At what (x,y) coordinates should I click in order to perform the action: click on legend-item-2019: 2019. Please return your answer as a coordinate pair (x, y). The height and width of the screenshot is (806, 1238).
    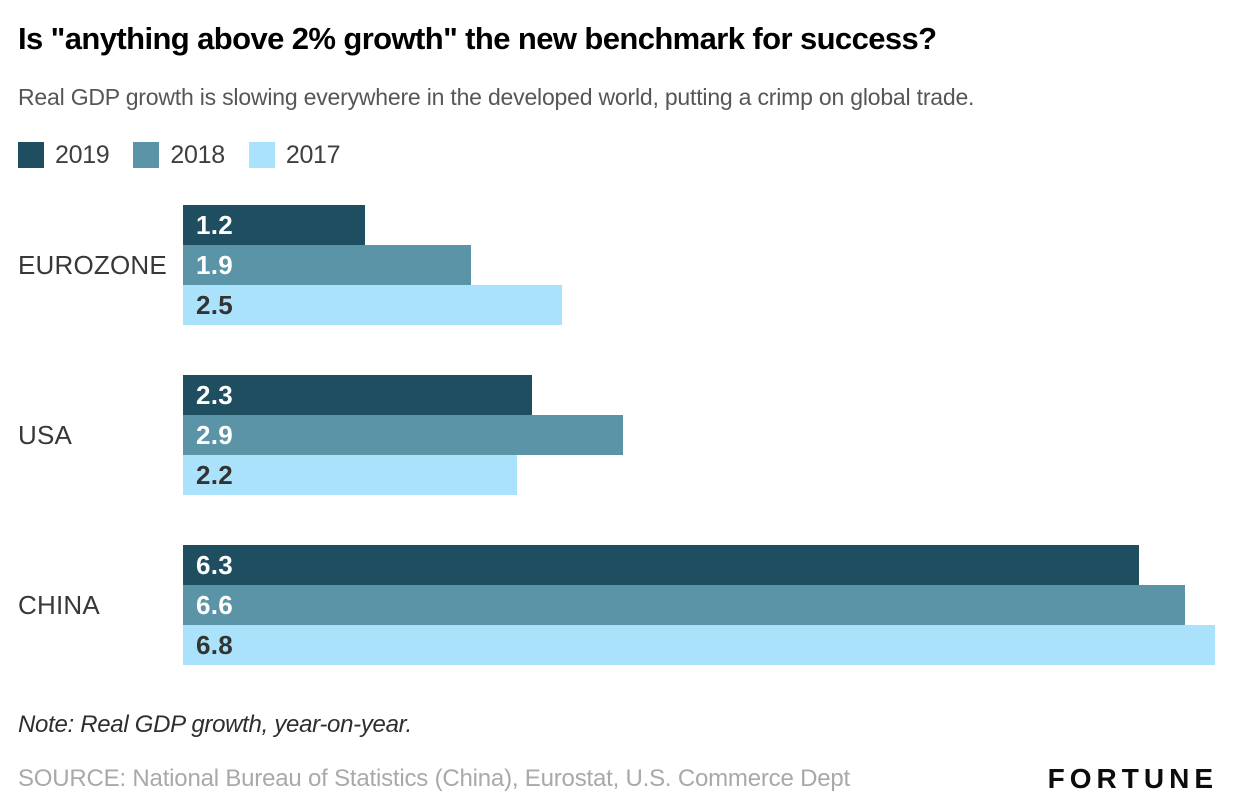
    Looking at the image, I should click on (64, 155).